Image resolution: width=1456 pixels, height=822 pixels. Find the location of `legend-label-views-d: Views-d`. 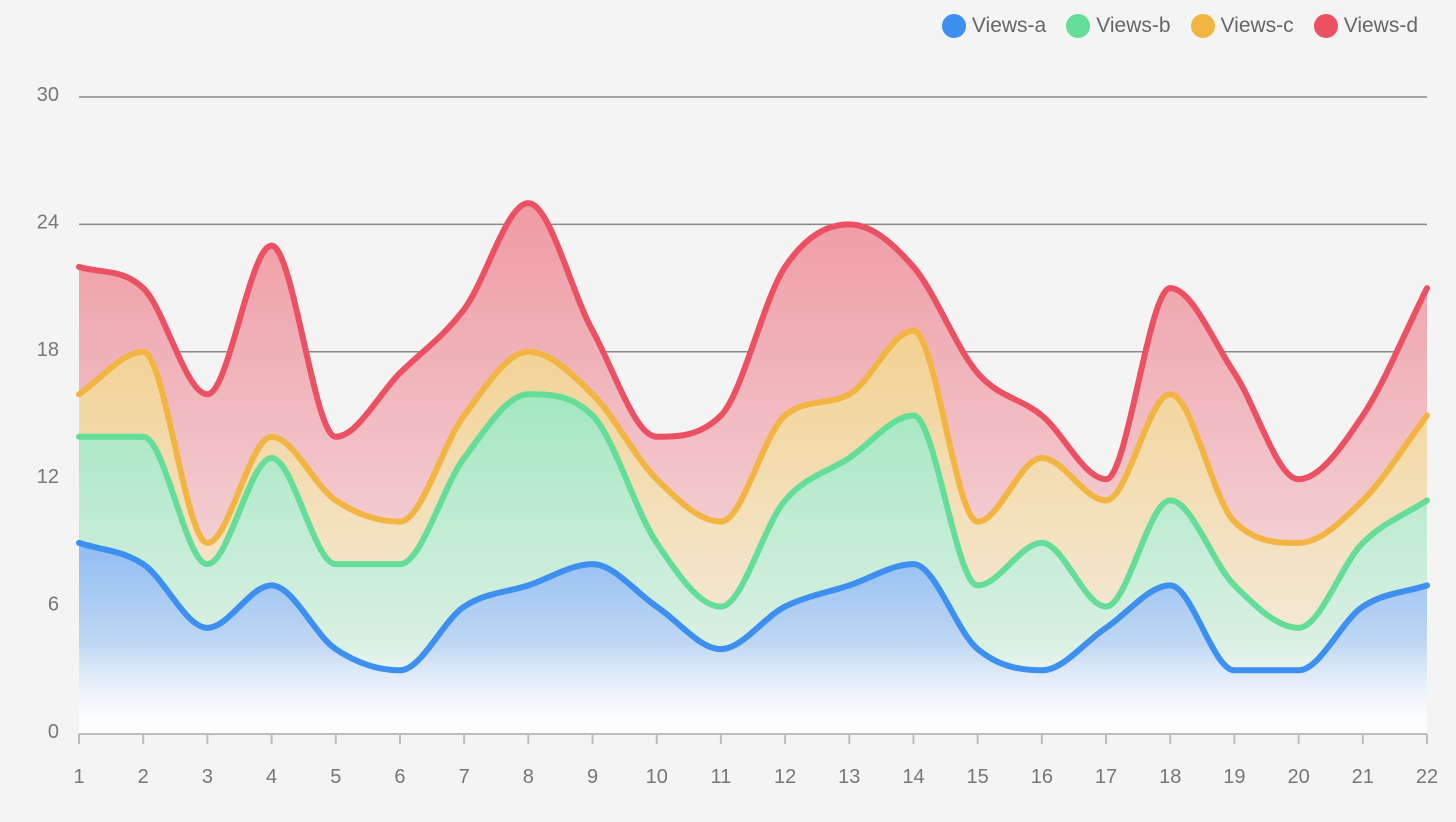

legend-label-views-d: Views-d is located at coordinates (1380, 25).